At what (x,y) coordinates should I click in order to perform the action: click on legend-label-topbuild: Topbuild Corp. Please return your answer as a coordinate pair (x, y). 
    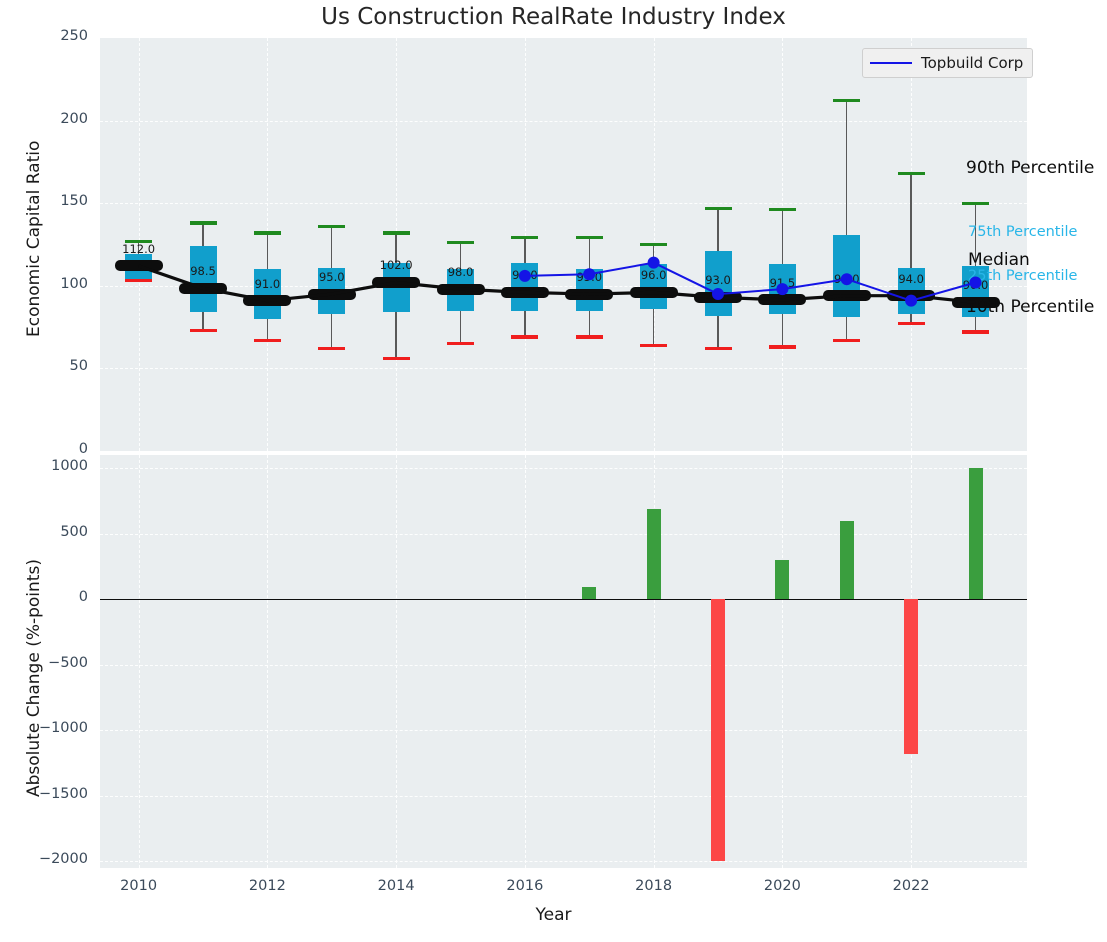
    Looking at the image, I should click on (972, 63).